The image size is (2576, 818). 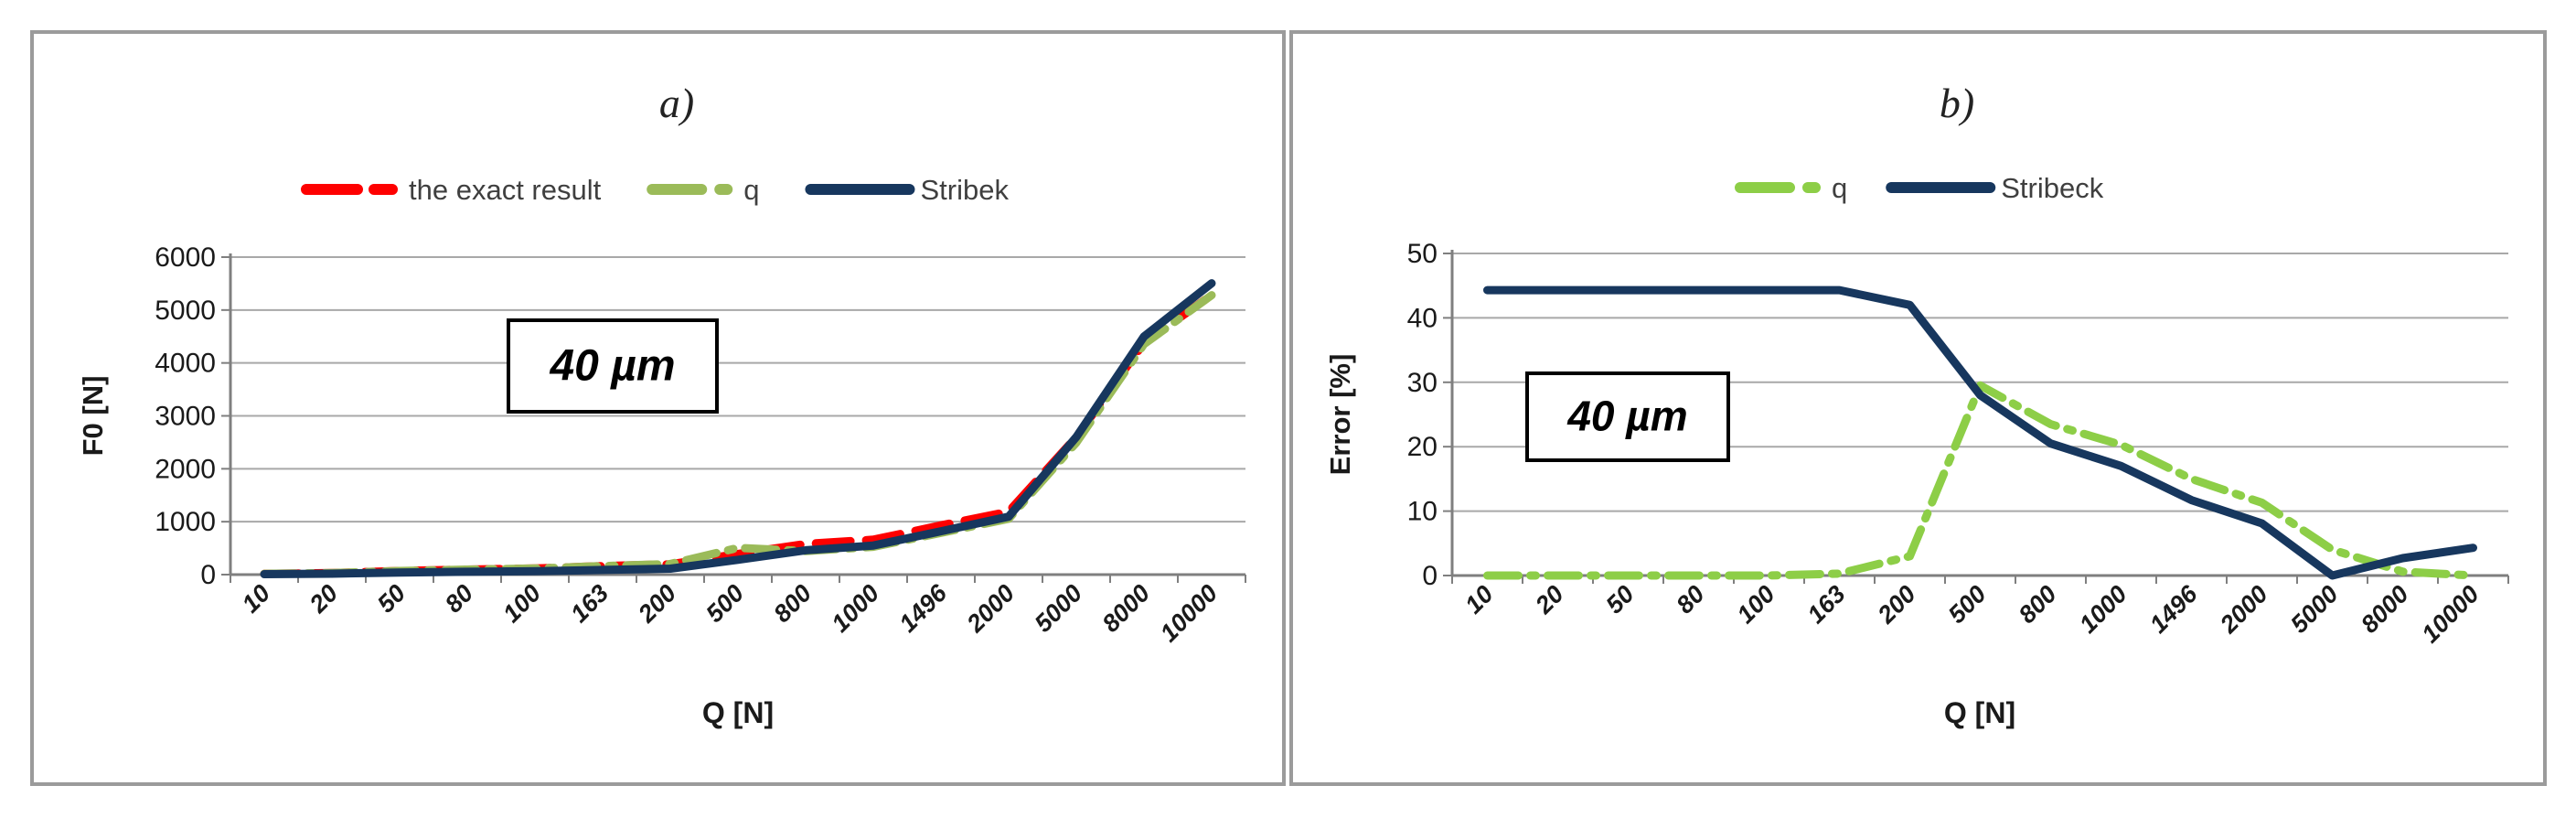 What do you see at coordinates (964, 190) in the screenshot?
I see `legend-label: Stribek` at bounding box center [964, 190].